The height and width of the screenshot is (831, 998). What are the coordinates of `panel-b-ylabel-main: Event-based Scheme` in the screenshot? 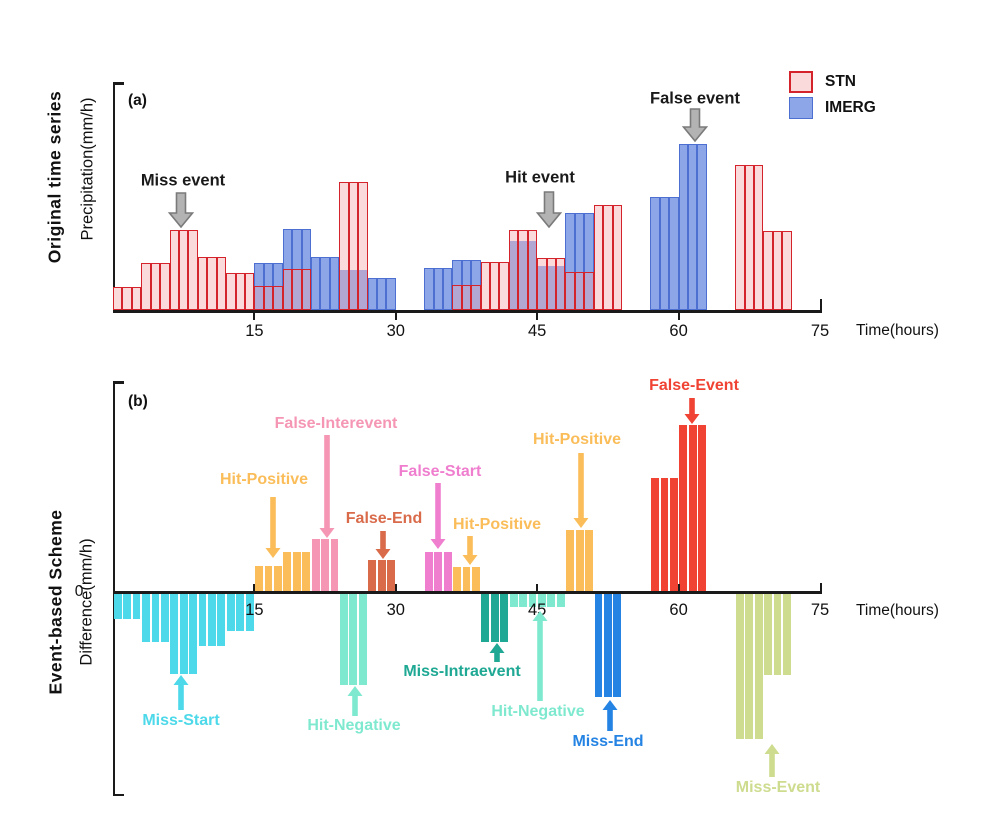 It's located at (55, 602).